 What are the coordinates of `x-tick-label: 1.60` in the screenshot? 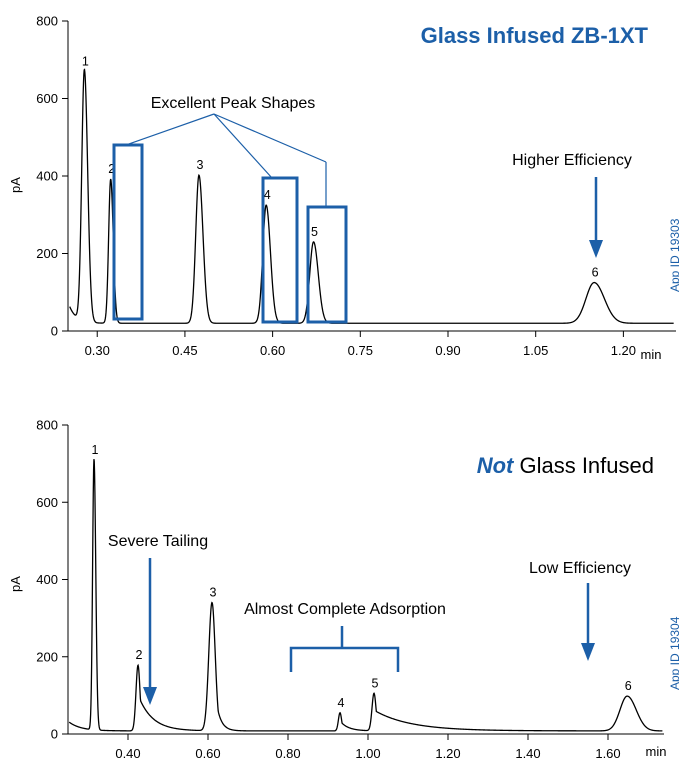 It's located at (607, 752).